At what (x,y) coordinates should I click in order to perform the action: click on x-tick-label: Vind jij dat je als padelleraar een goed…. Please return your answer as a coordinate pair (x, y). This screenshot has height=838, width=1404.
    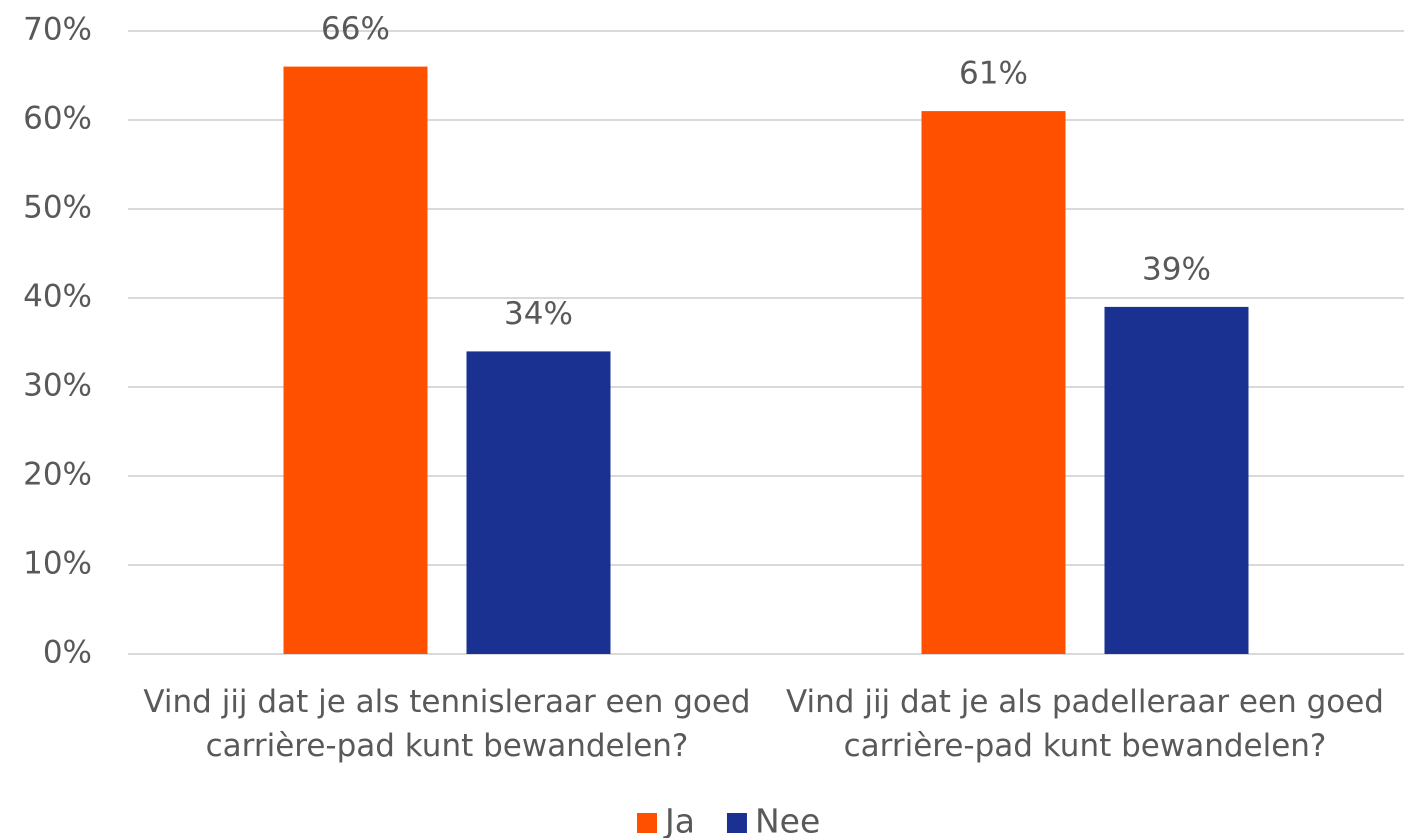
    Looking at the image, I should click on (1085, 724).